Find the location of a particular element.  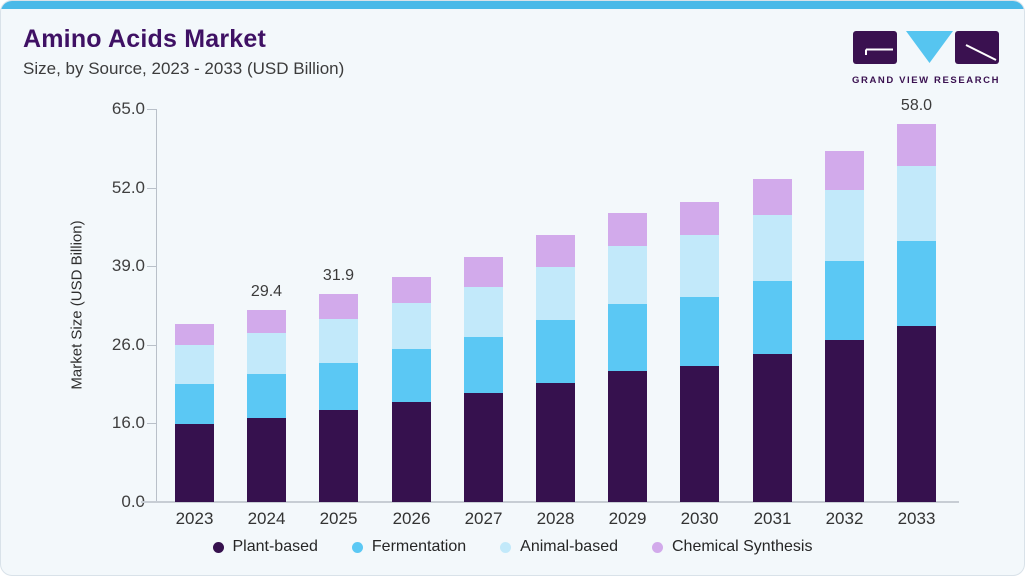

x-tick-label-2026: 2026 is located at coordinates (411, 518).